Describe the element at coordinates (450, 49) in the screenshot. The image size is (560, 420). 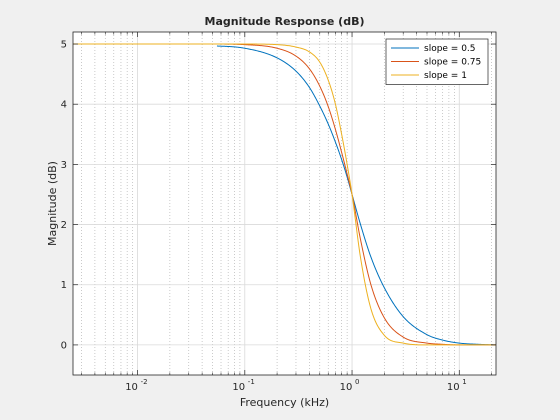
I see `legend-label: slope = 0.5` at that location.